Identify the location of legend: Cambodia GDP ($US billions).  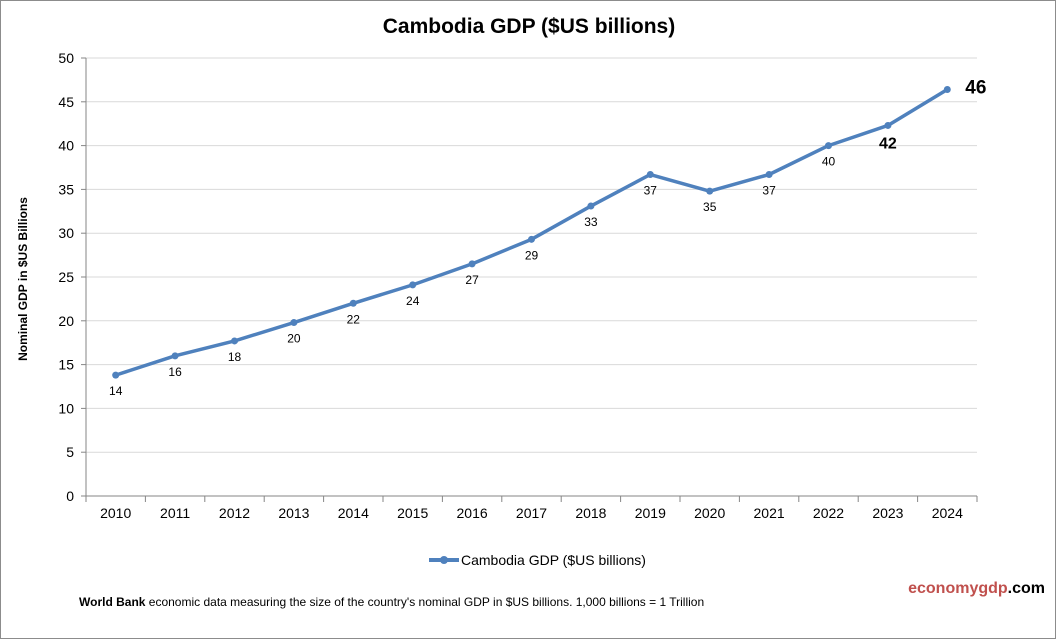
(537, 560).